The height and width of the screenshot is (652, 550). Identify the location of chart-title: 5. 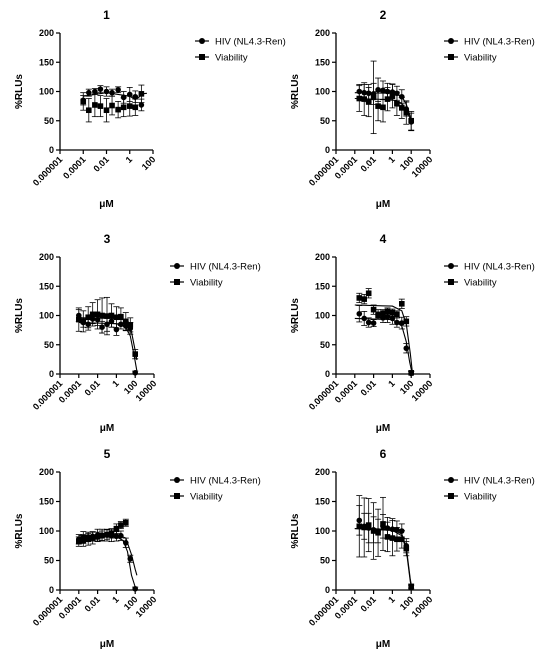
(107, 454).